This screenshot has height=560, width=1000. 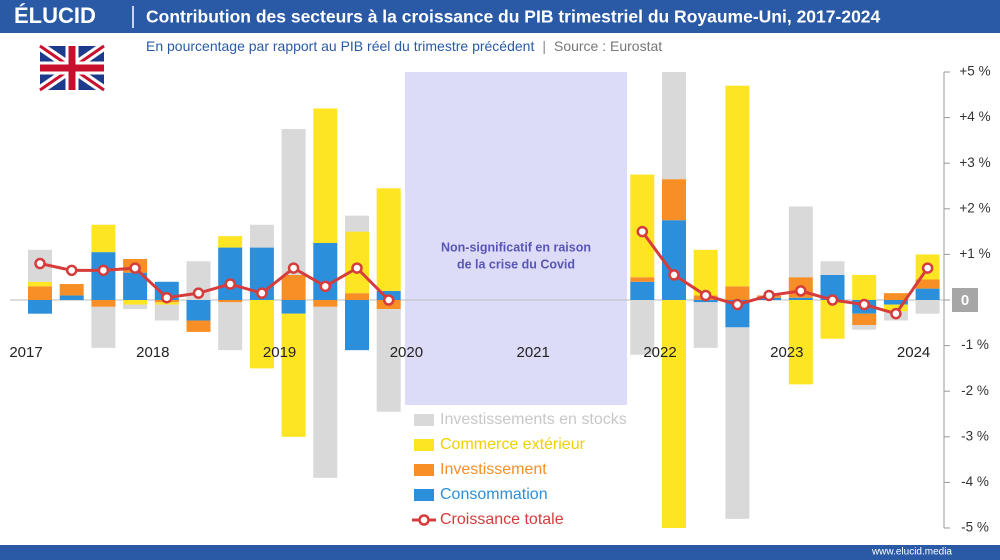 What do you see at coordinates (975, 481) in the screenshot?
I see `y-tick-label: -4 %` at bounding box center [975, 481].